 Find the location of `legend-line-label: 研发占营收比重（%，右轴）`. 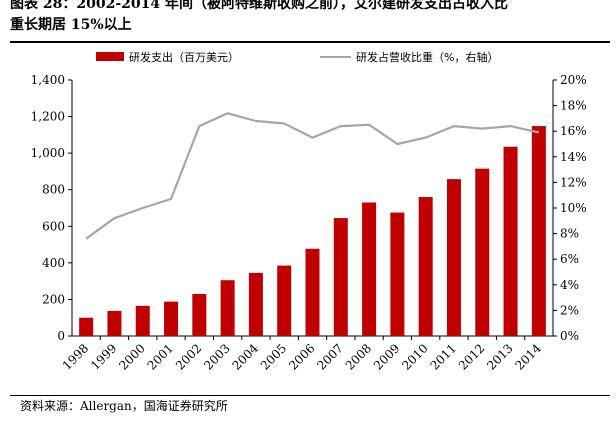

legend-line-label: 研发占营收比重（%，右轴） is located at coordinates (427, 57).